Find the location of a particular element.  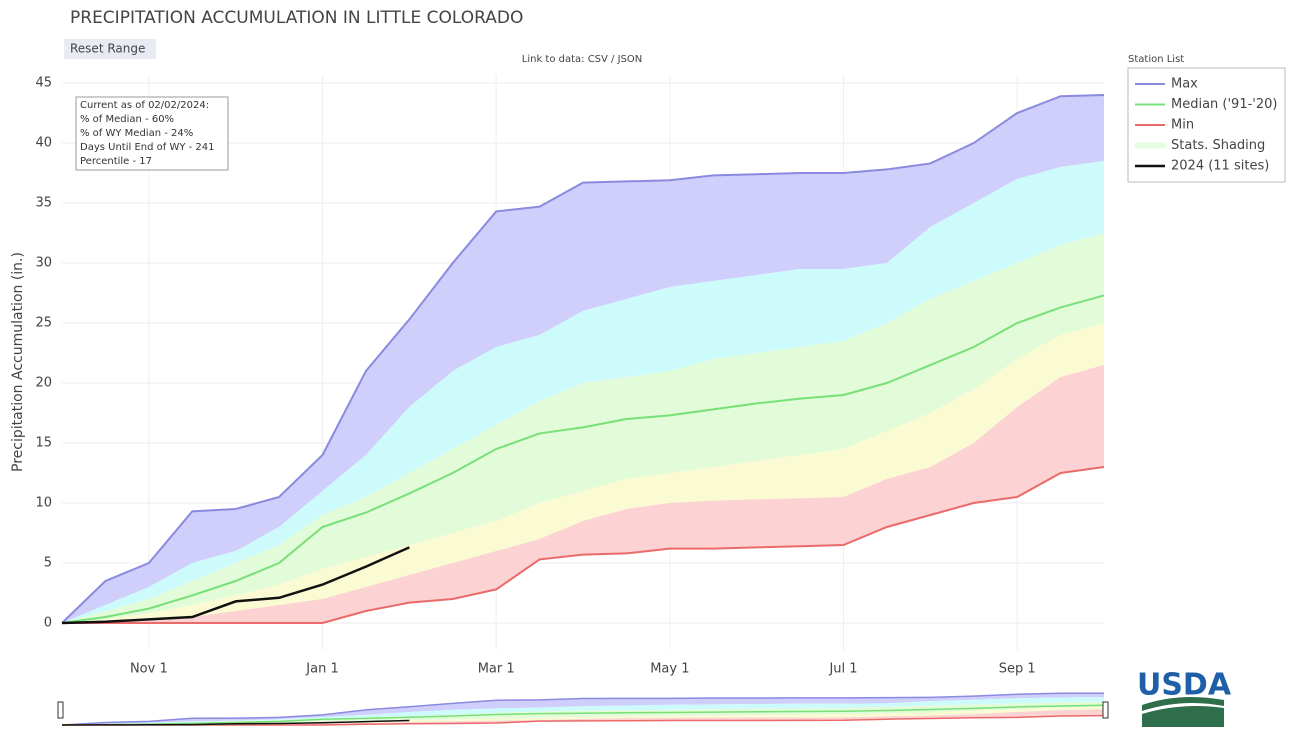

legend-label: Min is located at coordinates (1182, 125).